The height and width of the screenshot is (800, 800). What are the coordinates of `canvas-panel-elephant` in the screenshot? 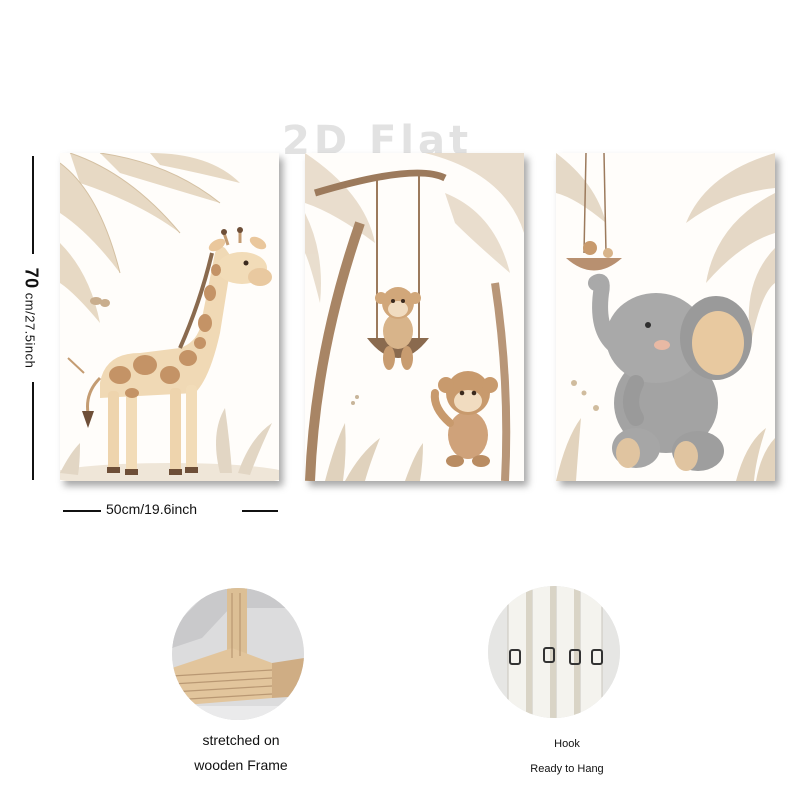 It's located at (665, 317).